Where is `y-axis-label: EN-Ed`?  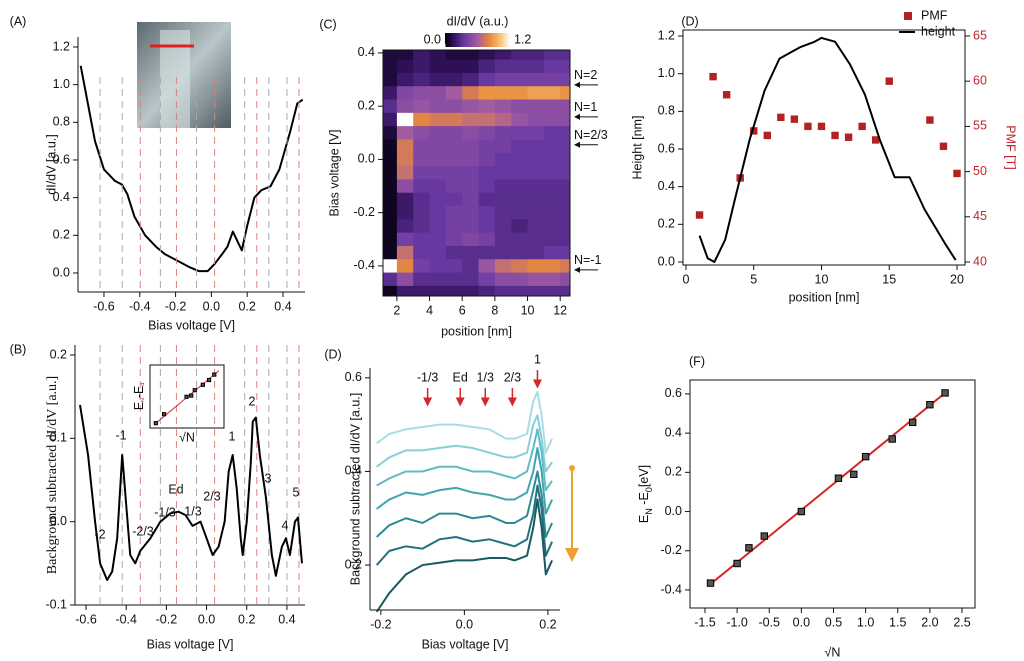 y-axis-label: EN-Ed is located at coordinates (139, 396).